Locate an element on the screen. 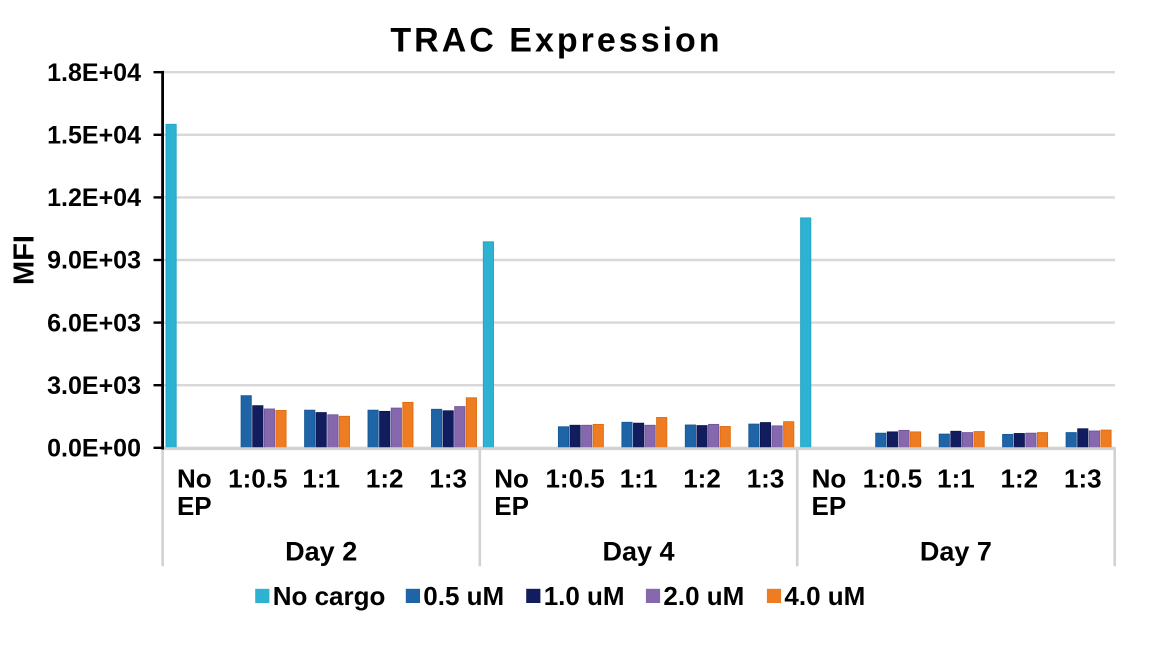  svg-text: 2.0 uM is located at coordinates (703, 596).